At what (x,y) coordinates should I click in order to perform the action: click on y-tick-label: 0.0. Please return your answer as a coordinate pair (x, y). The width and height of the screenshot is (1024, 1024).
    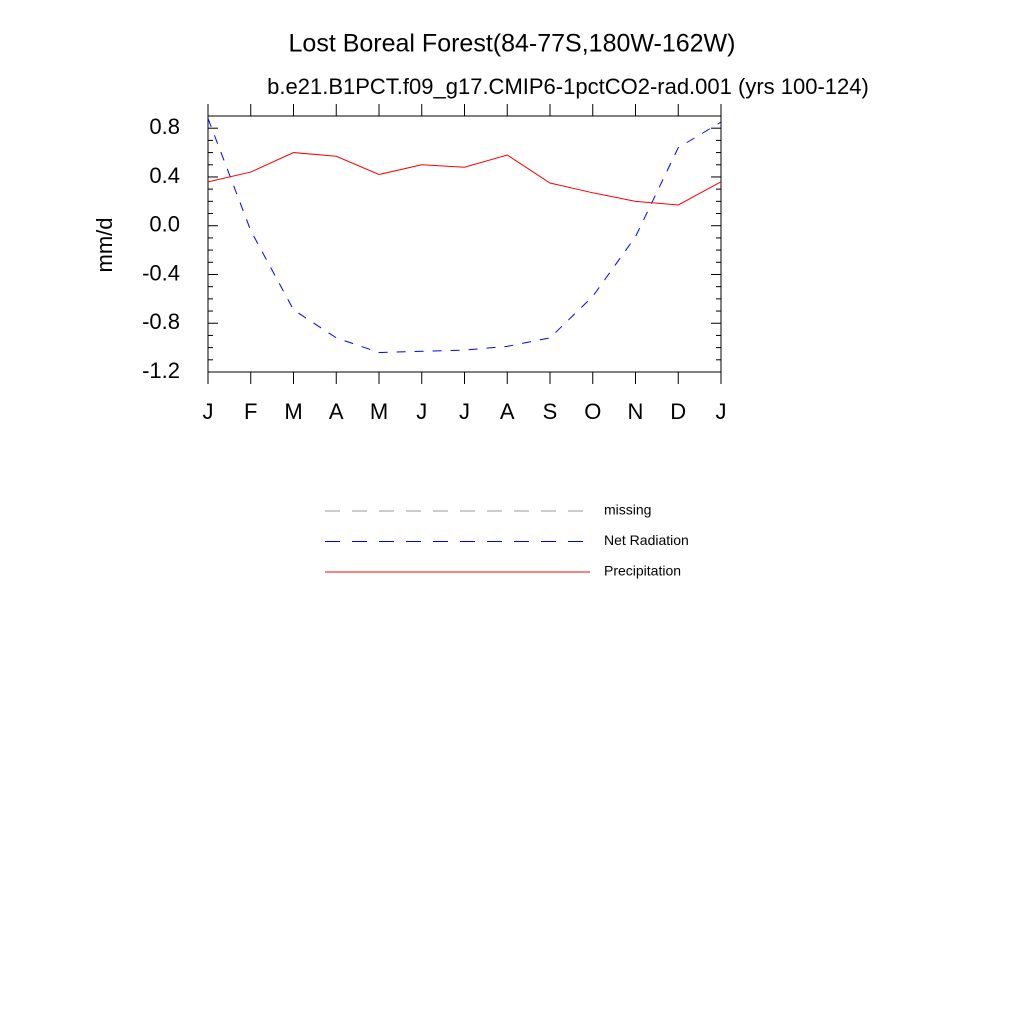
    Looking at the image, I should click on (164, 224).